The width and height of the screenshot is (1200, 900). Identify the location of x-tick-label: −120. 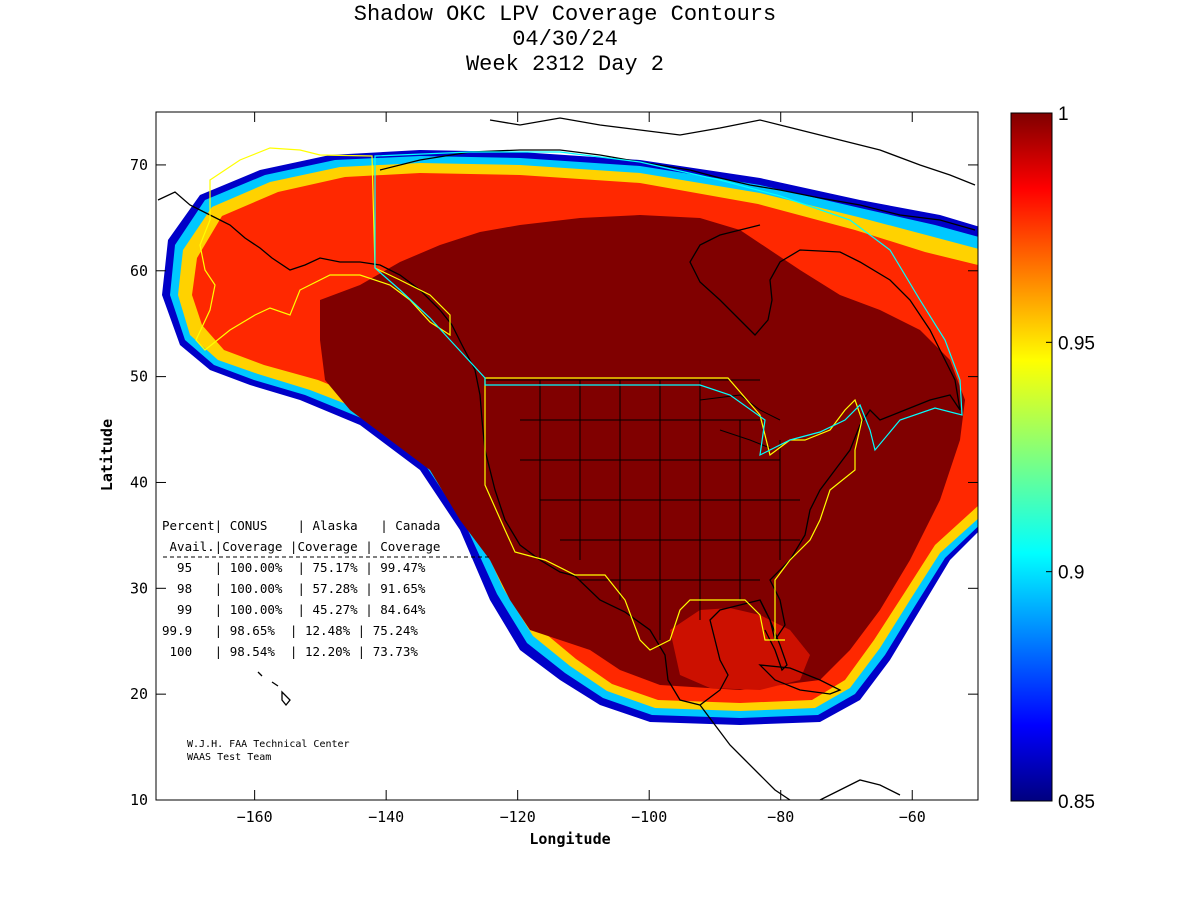
(518, 817).